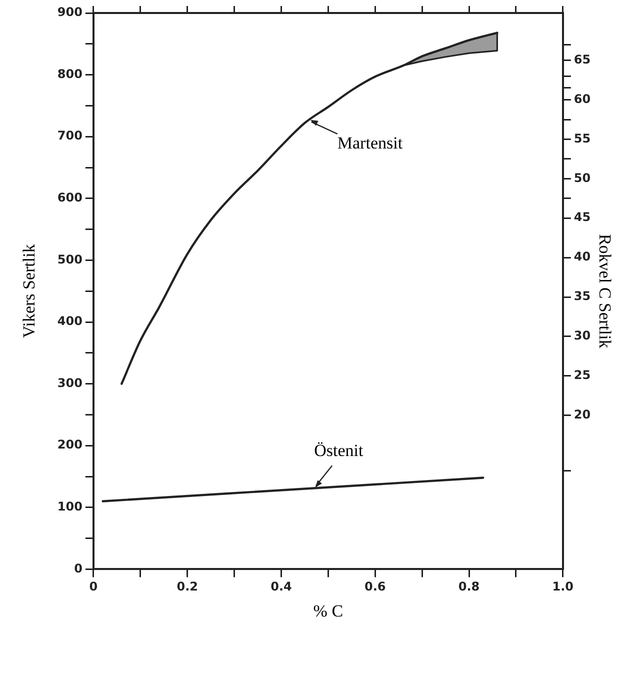 The height and width of the screenshot is (696, 644). What do you see at coordinates (187, 587) in the screenshot?
I see `x-tick-label: 0.2` at bounding box center [187, 587].